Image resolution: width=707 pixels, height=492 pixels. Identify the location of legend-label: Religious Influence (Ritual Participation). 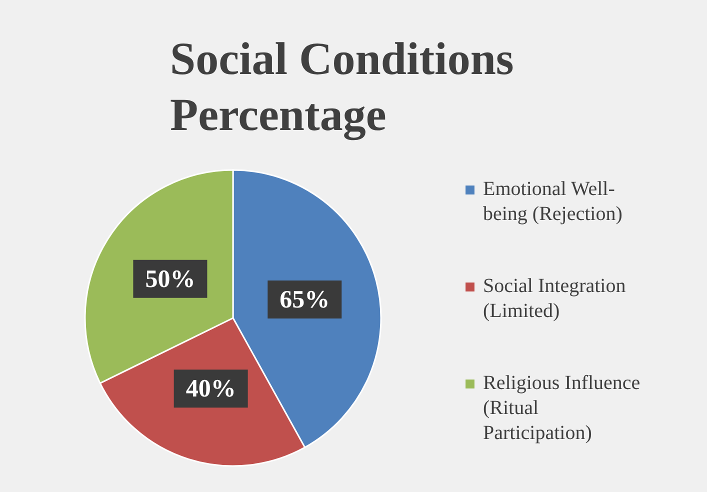
(561, 408).